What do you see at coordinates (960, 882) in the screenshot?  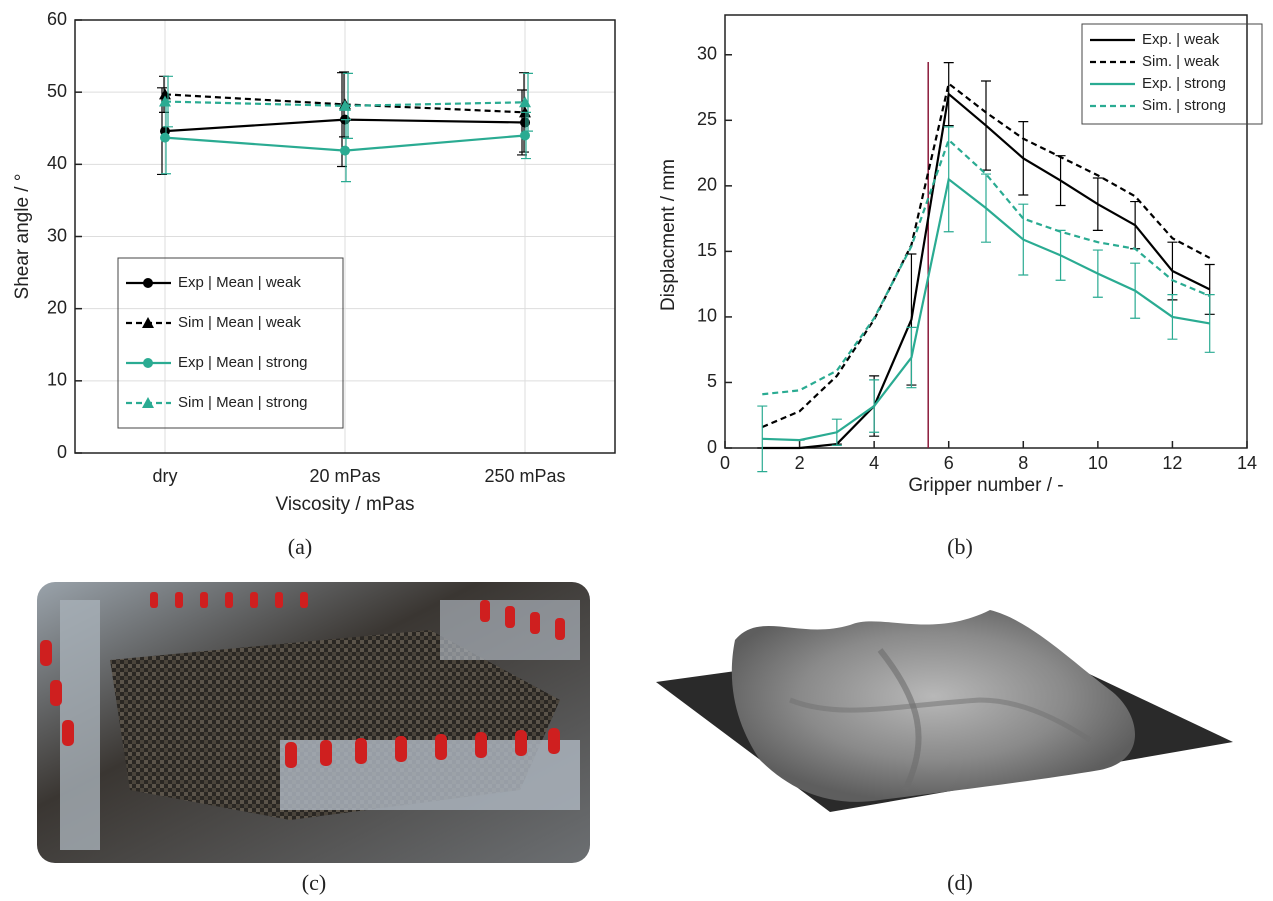 I see `caption: (d)` at bounding box center [960, 882].